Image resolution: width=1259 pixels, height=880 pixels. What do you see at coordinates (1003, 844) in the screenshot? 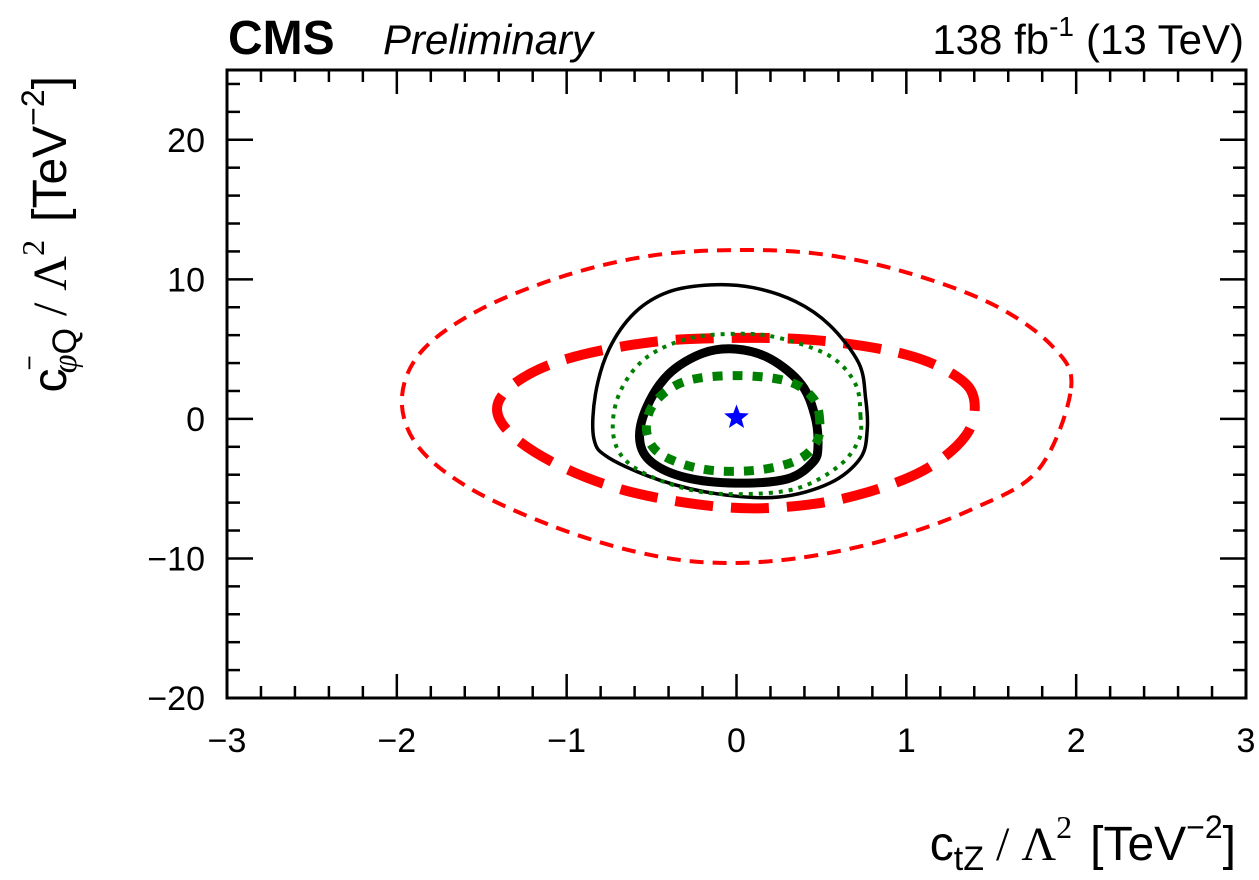
I see `x-label-slash: /` at bounding box center [1003, 844].